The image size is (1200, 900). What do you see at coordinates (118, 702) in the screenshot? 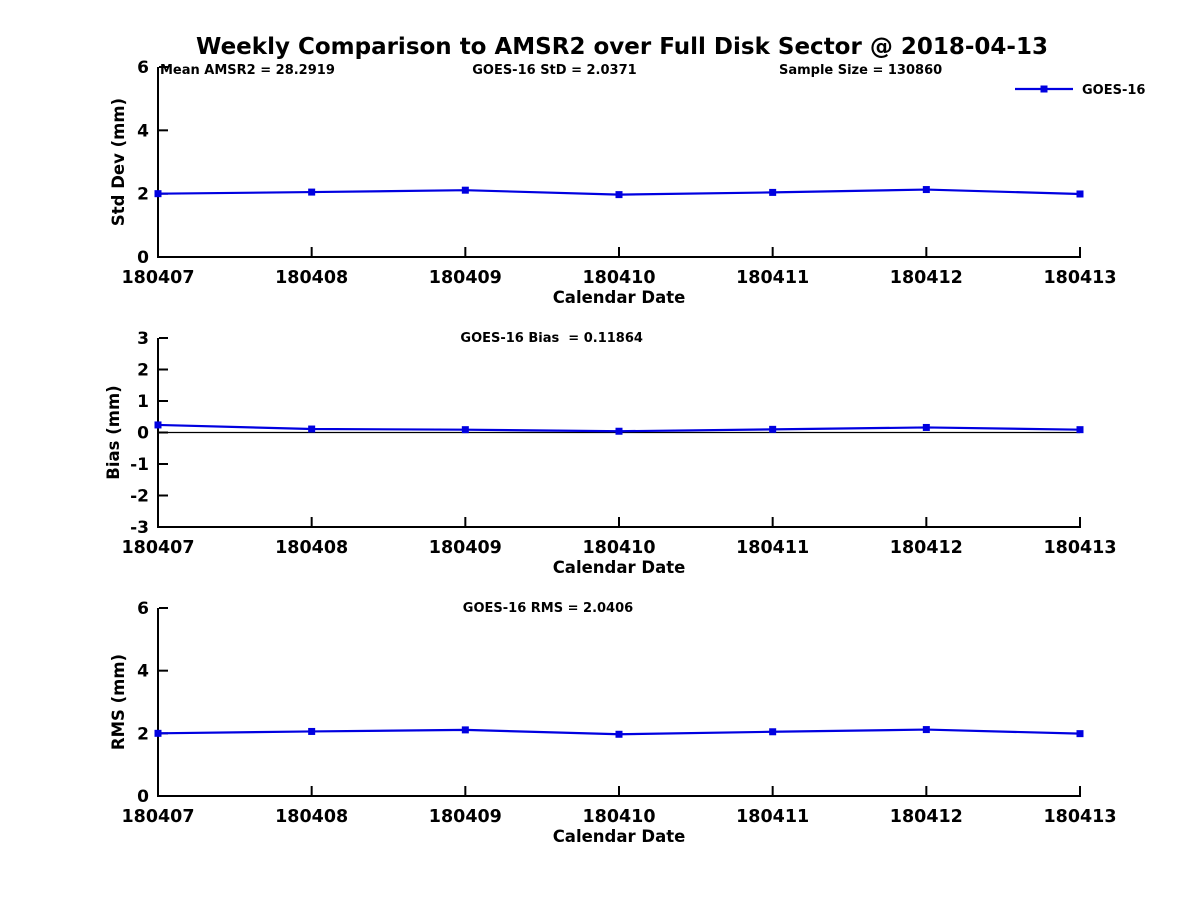
I see `y-axis-label: RMS (mm)` at bounding box center [118, 702].